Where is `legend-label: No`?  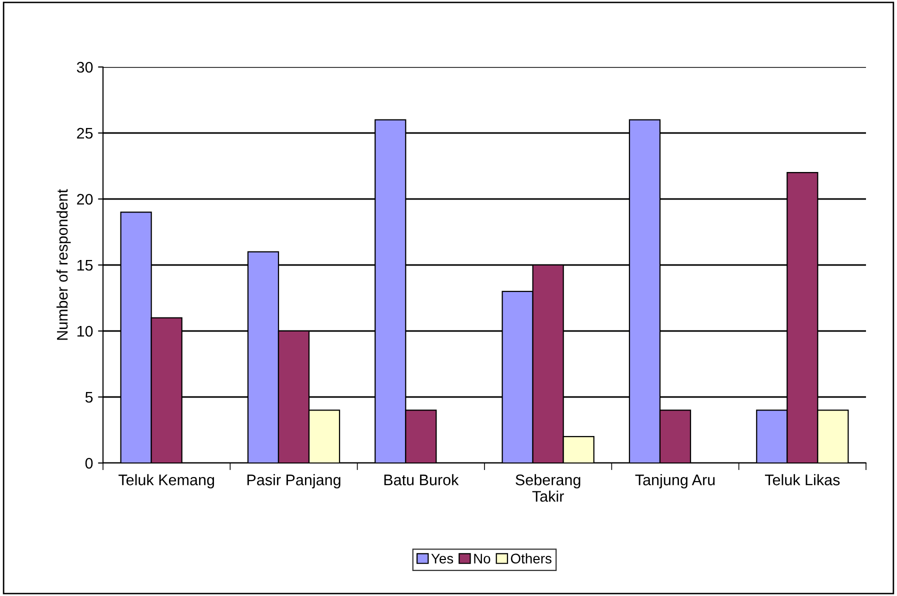 legend-label: No is located at coordinates (482, 559).